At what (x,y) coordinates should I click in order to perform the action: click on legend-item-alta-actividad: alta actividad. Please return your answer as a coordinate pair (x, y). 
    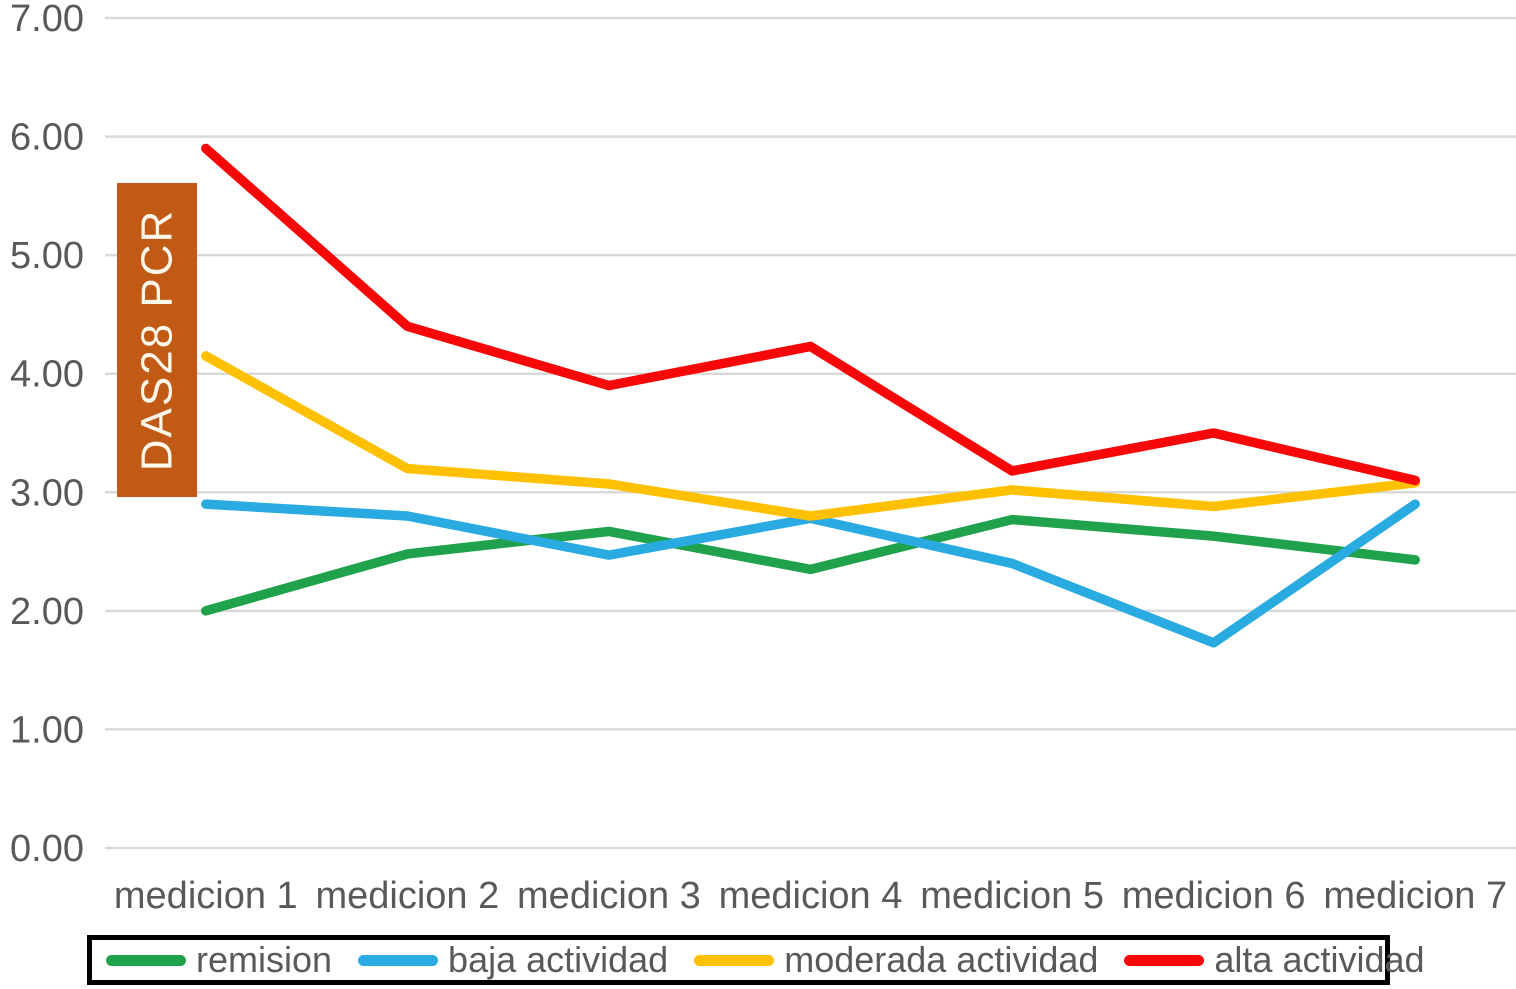
    Looking at the image, I should click on (1274, 960).